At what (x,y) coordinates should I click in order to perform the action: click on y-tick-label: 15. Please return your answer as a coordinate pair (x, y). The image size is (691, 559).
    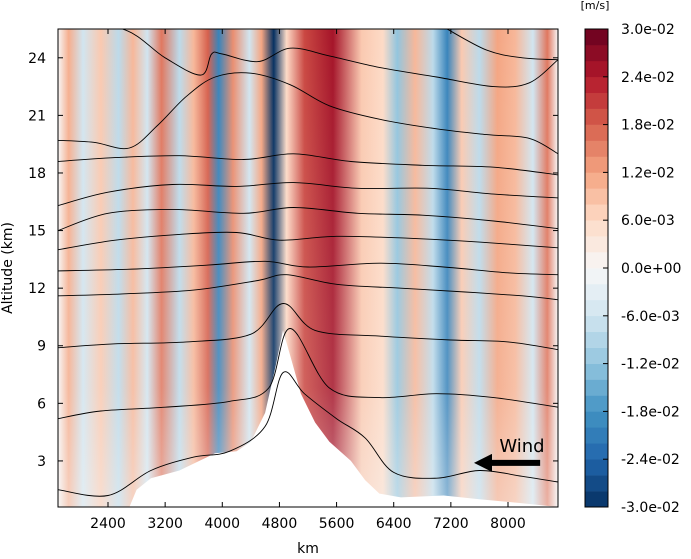
    Looking at the image, I should click on (37, 232).